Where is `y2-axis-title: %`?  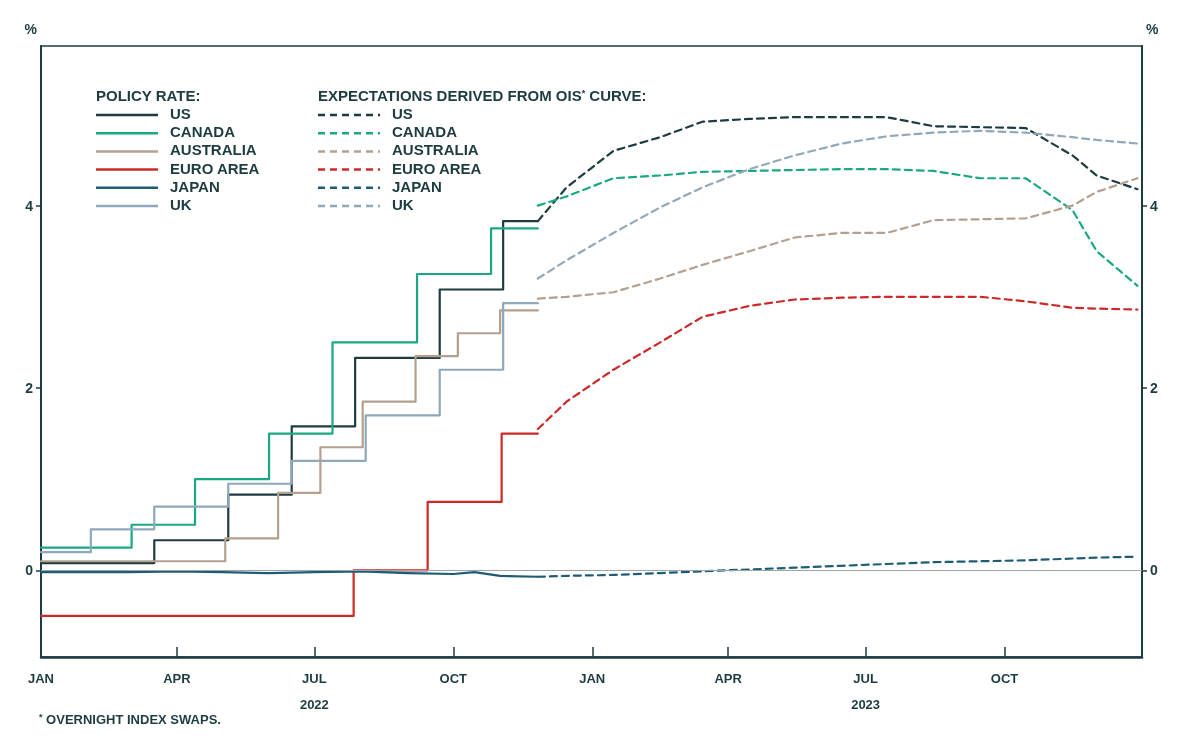 y2-axis-title: % is located at coordinates (1152, 29).